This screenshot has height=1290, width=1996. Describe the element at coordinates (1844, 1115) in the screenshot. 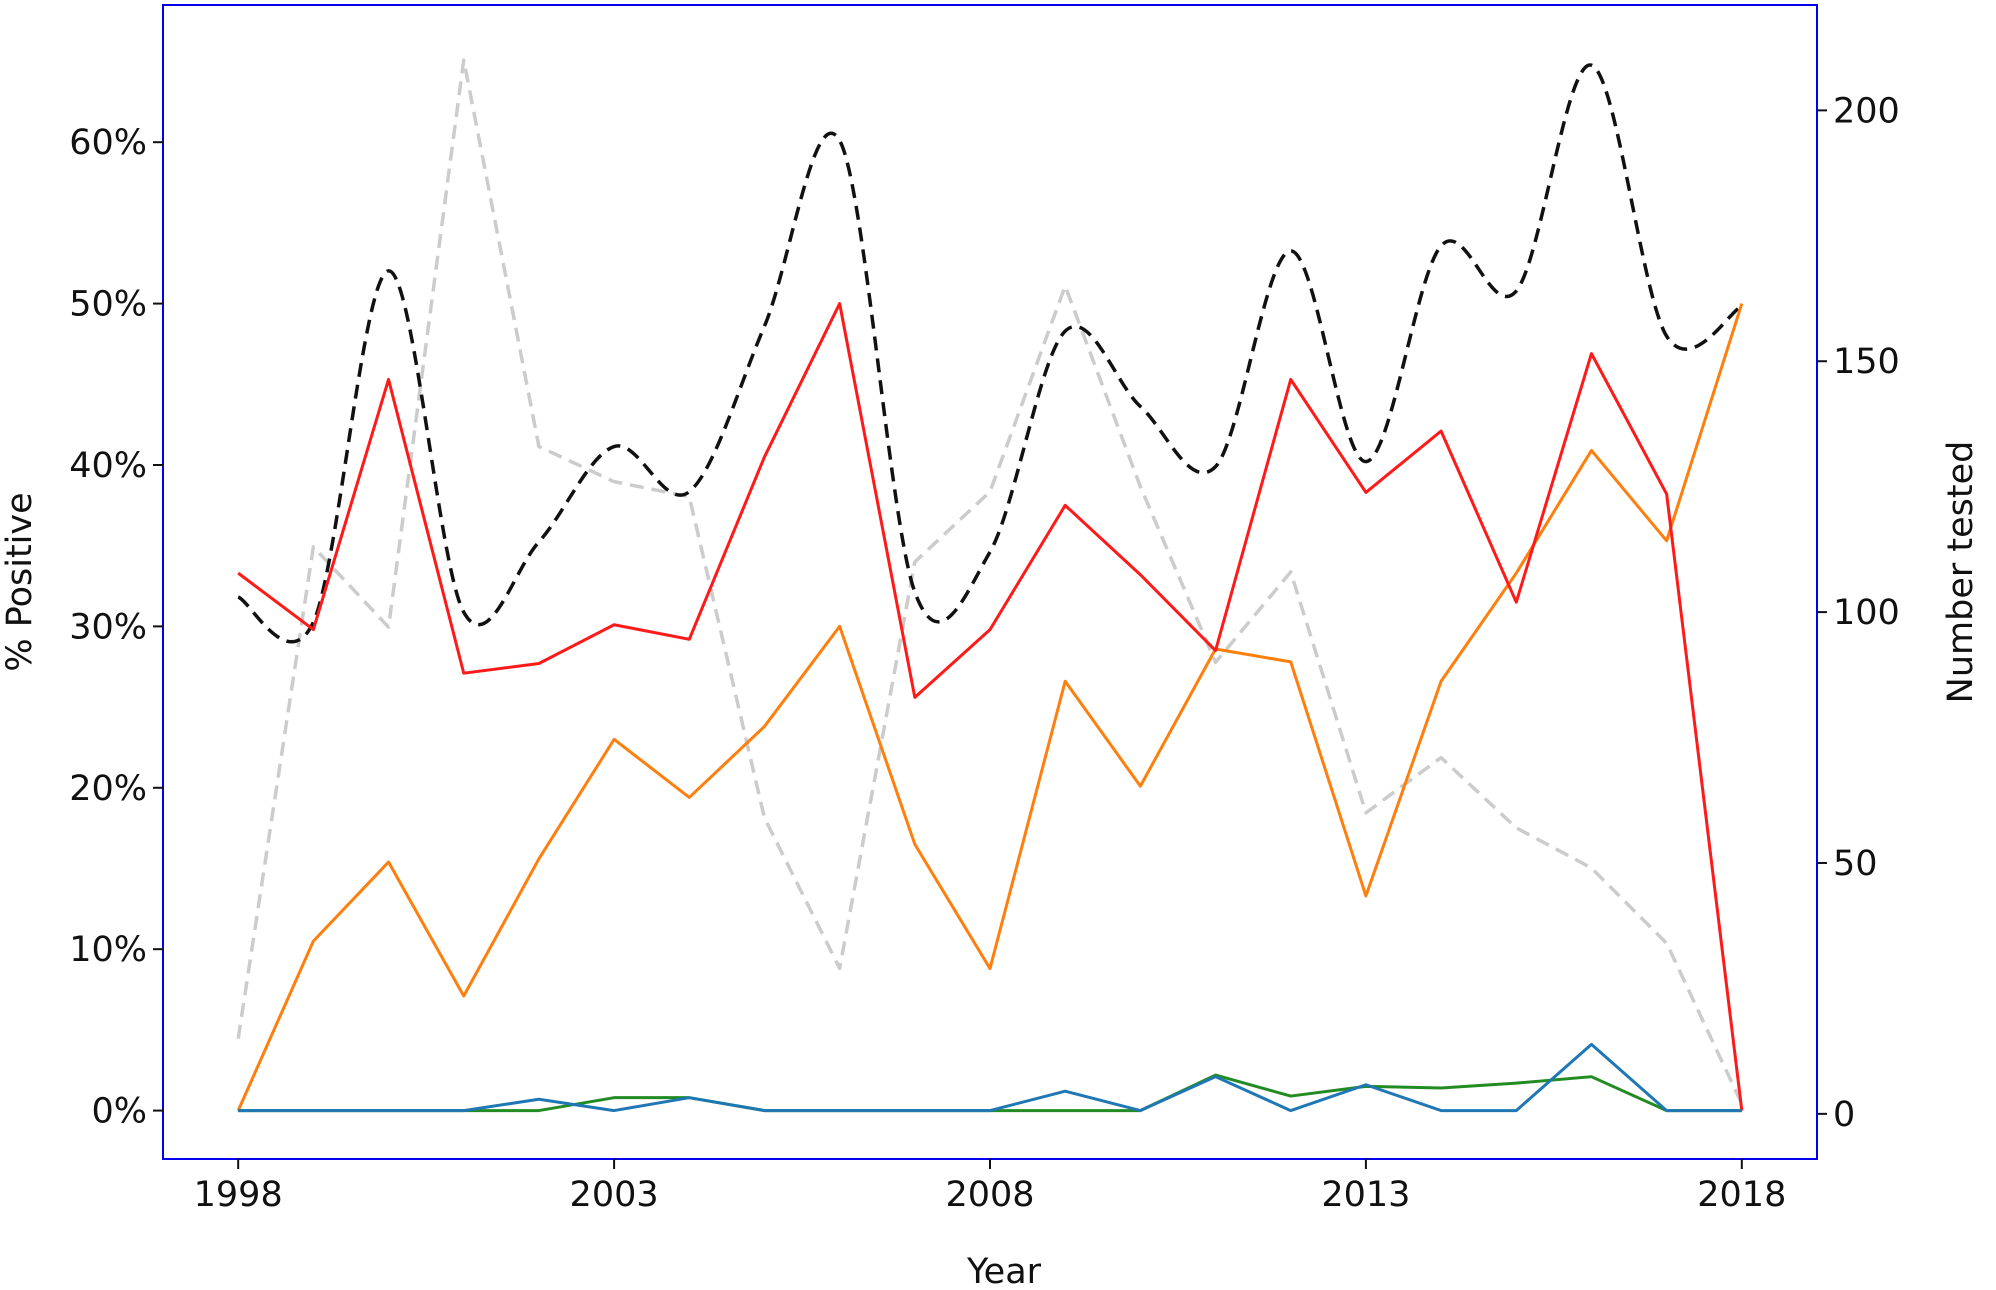

I see `right-y-tick-label-0: 0` at that location.